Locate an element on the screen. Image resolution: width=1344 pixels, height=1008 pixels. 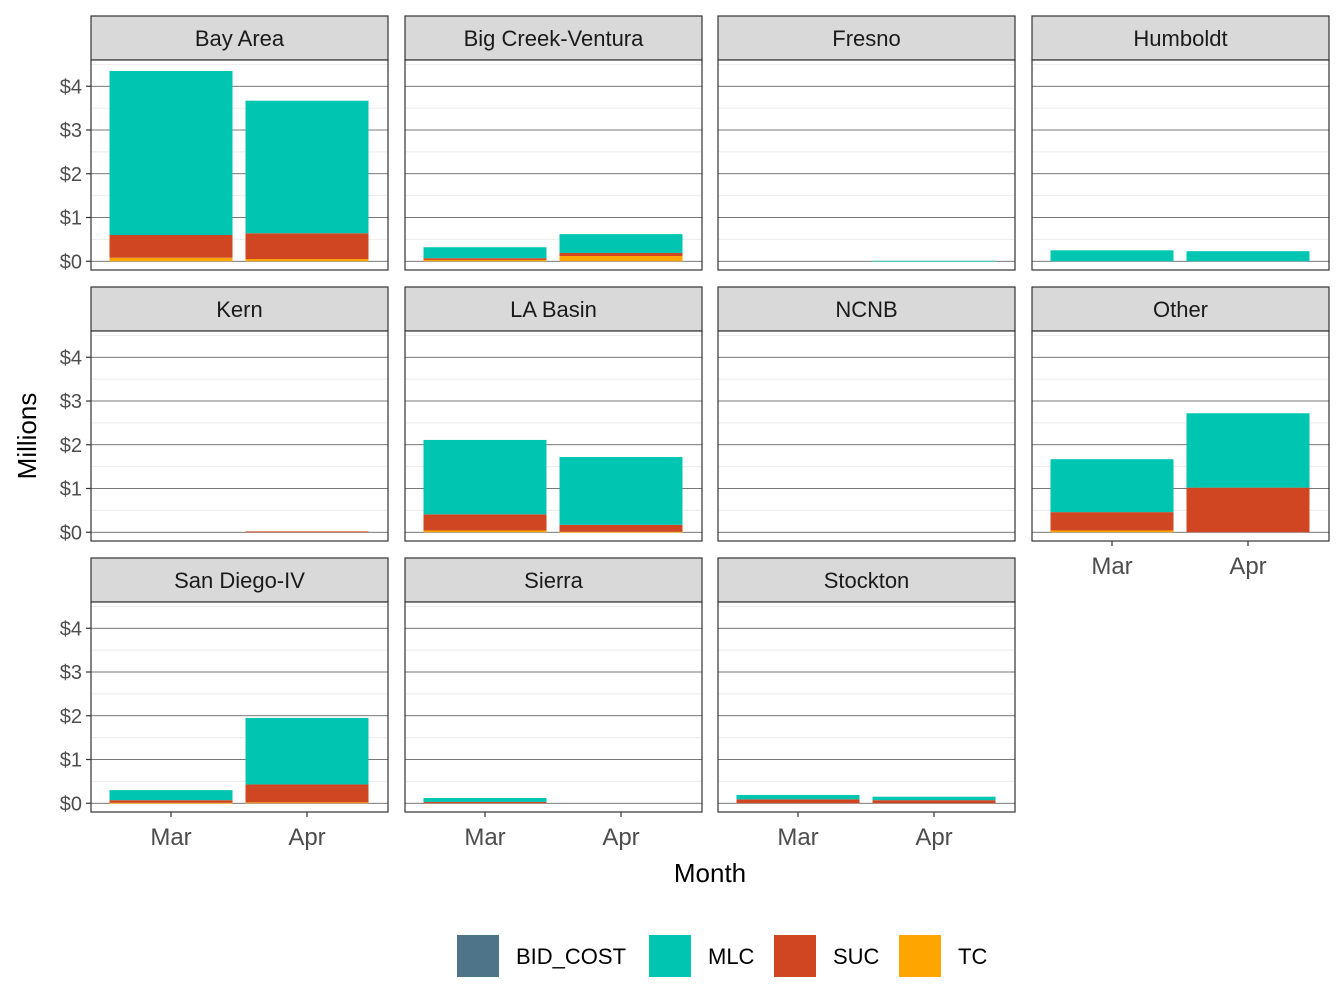
bar-sierra-mar-mlc is located at coordinates (485, 800).